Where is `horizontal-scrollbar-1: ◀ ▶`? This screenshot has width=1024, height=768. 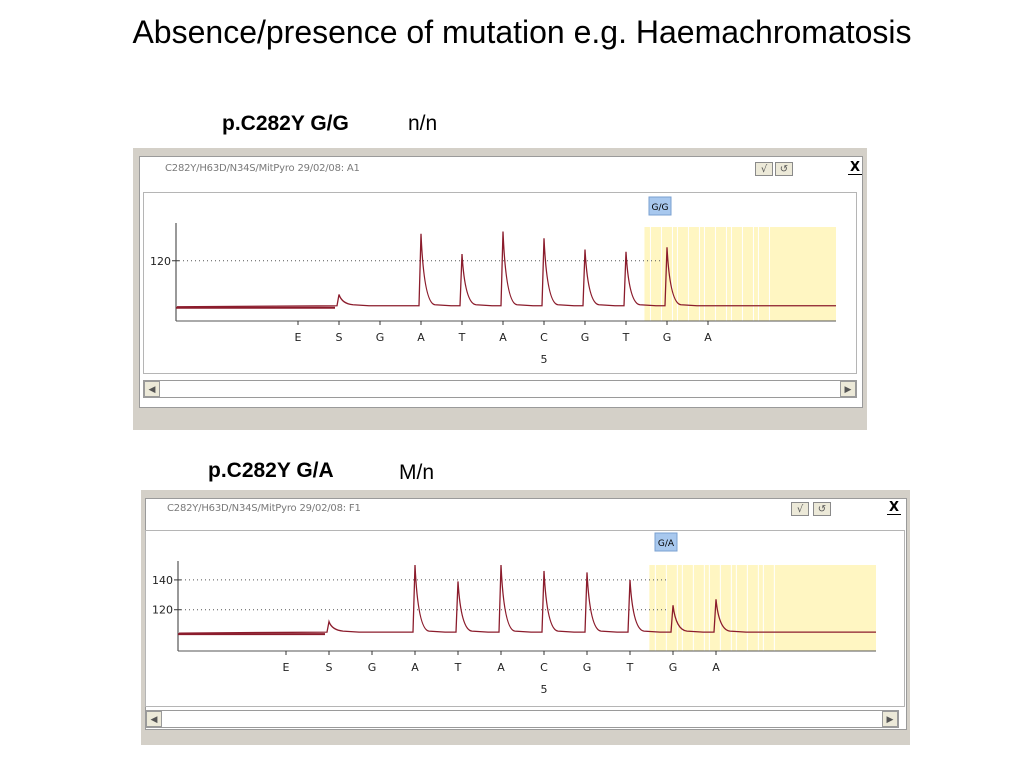 horizontal-scrollbar-1: ◀ ▶ is located at coordinates (500, 389).